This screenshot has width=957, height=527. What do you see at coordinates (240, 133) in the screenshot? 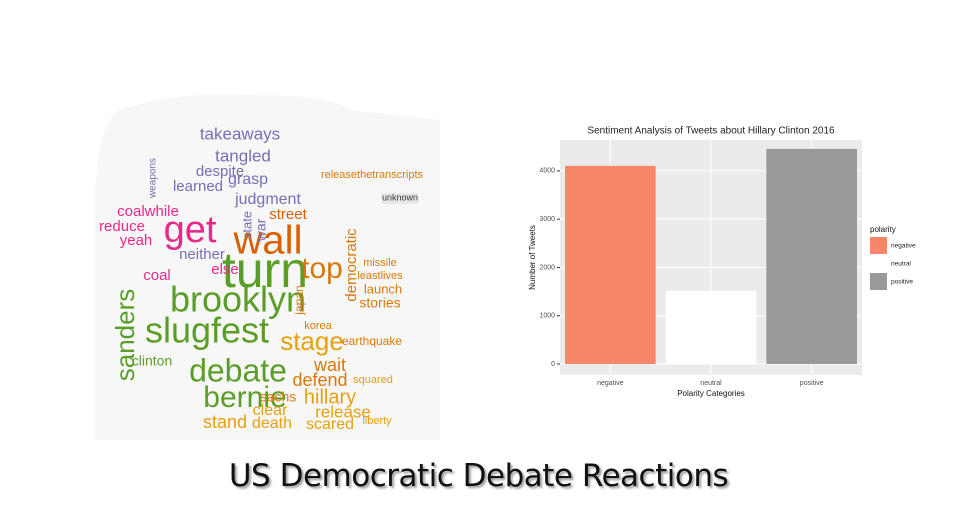
I see `cloud-word: takeaways` at bounding box center [240, 133].